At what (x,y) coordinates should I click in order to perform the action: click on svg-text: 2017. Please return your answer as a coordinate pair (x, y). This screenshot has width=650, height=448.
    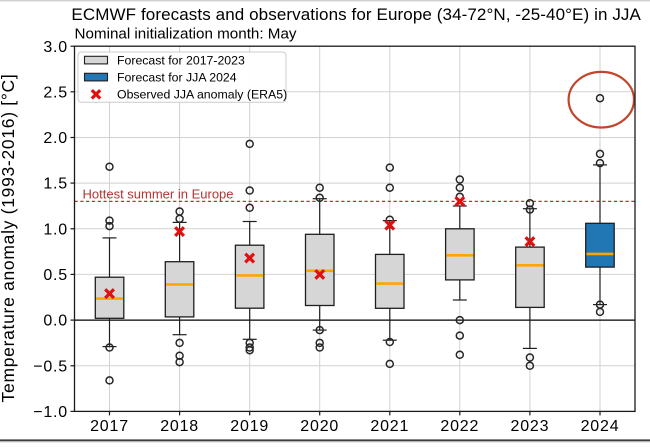
    Looking at the image, I should click on (109, 426).